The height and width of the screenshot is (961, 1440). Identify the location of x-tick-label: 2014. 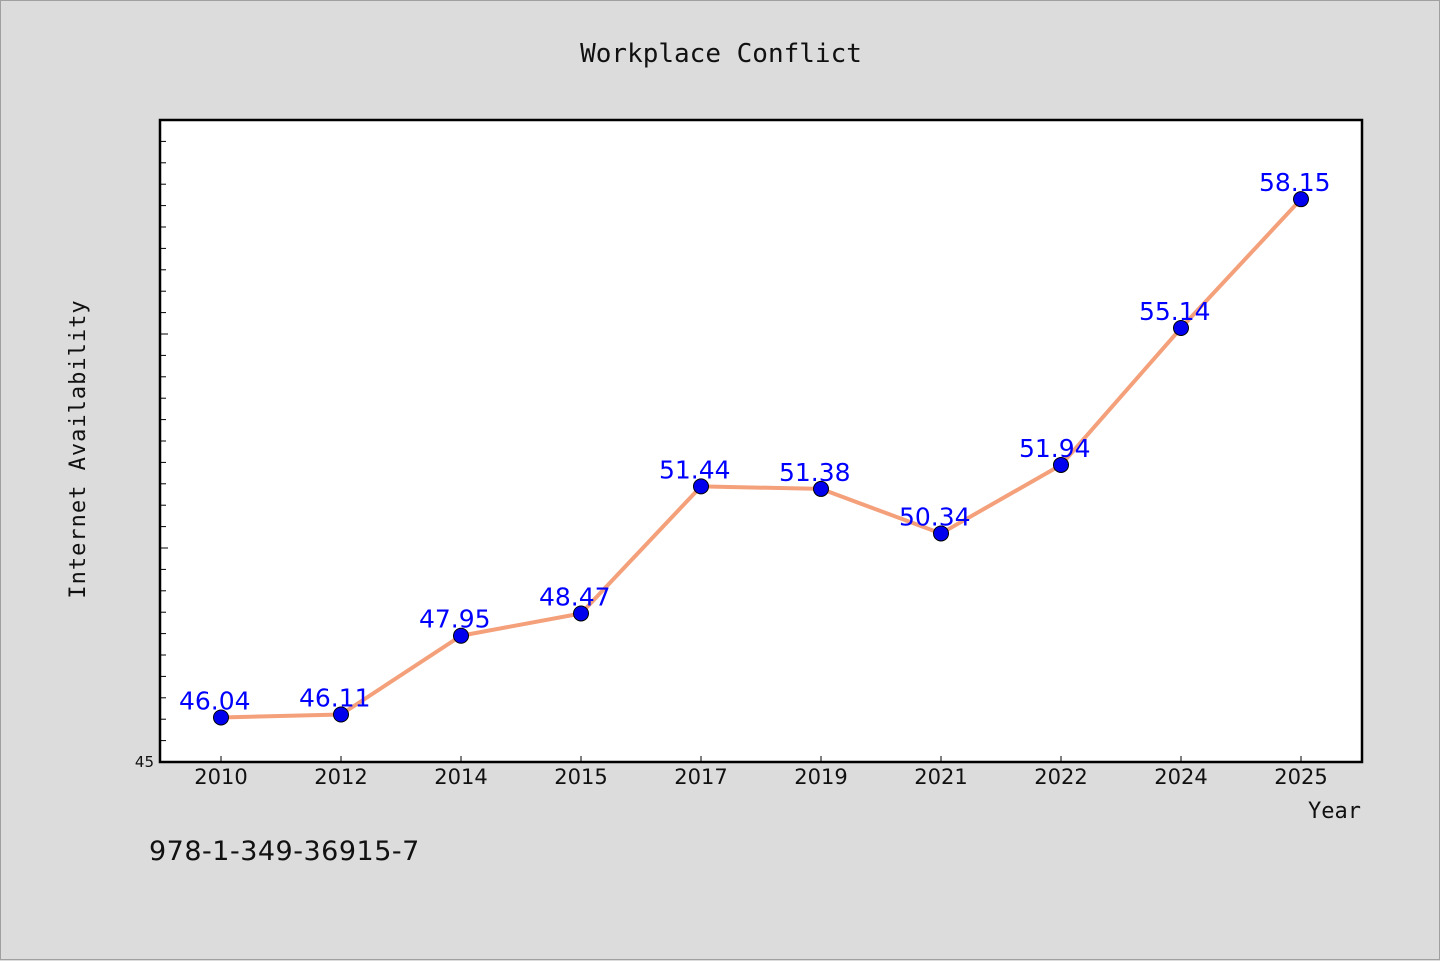
(460, 777).